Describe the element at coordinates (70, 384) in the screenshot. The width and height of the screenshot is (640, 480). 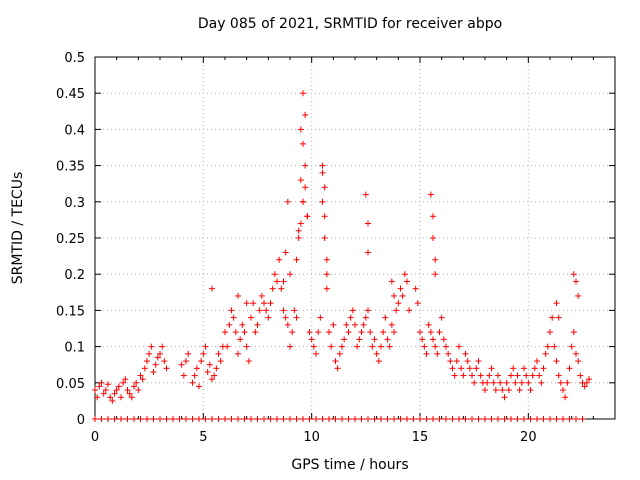
I see `y-tick-label: 0.05` at that location.